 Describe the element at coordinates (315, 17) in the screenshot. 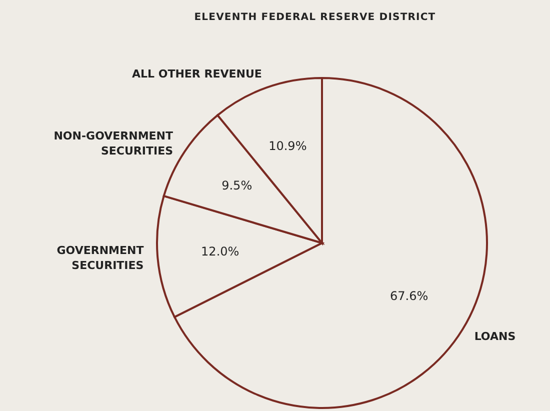

I see `chart-title: ELEVENTH FEDERAL RESERVE DISTRICT` at that location.